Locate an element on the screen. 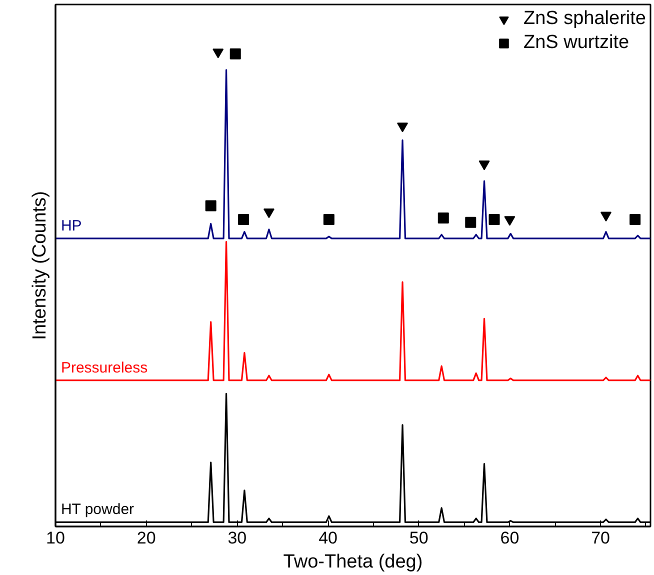 The height and width of the screenshot is (575, 654). x-tick-label: 50 is located at coordinates (418, 538).